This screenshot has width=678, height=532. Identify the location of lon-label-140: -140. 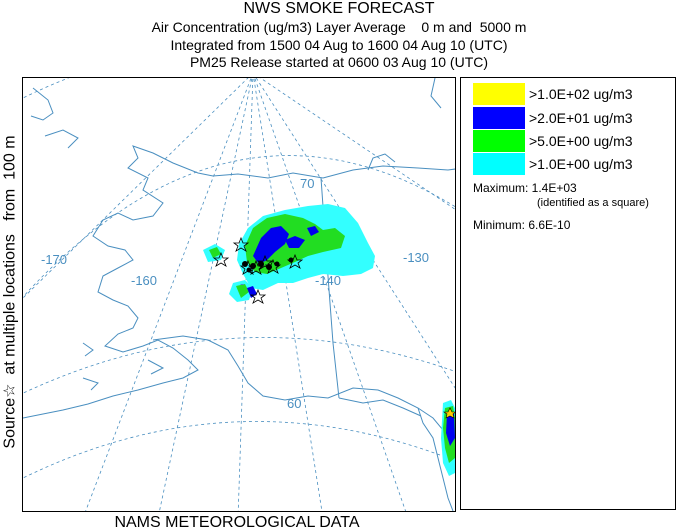
(328, 280).